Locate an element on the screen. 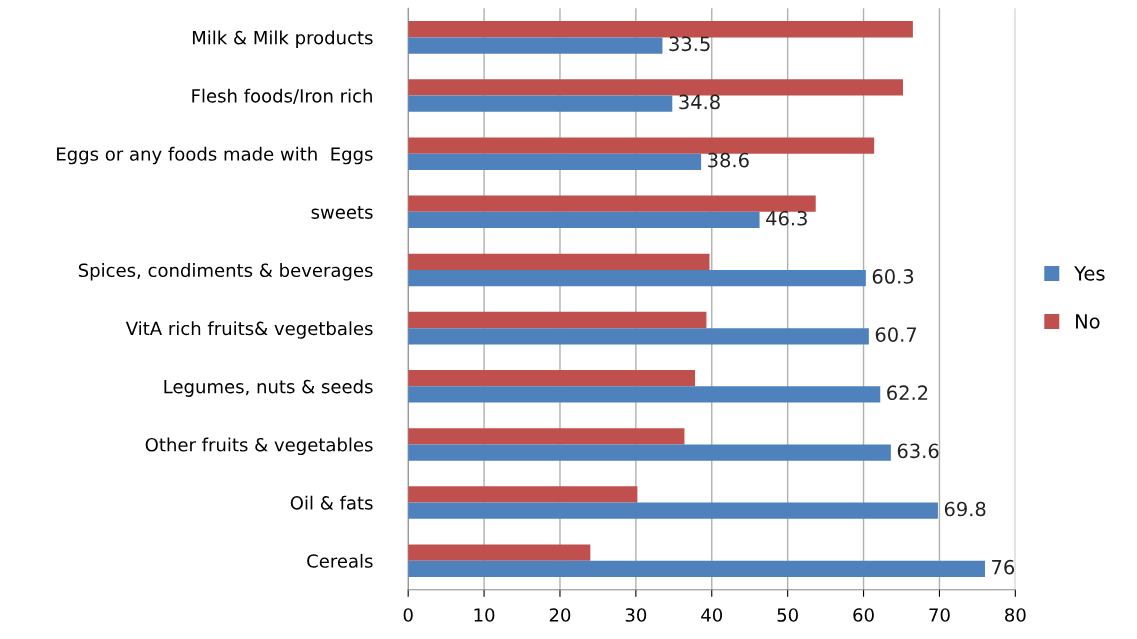 The height and width of the screenshot is (639, 1137). data-label: 62.2 is located at coordinates (907, 393).